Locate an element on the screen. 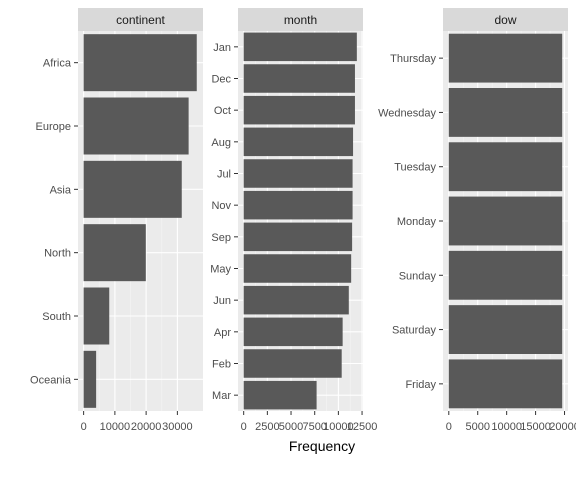  bar-oct is located at coordinates (299, 110).